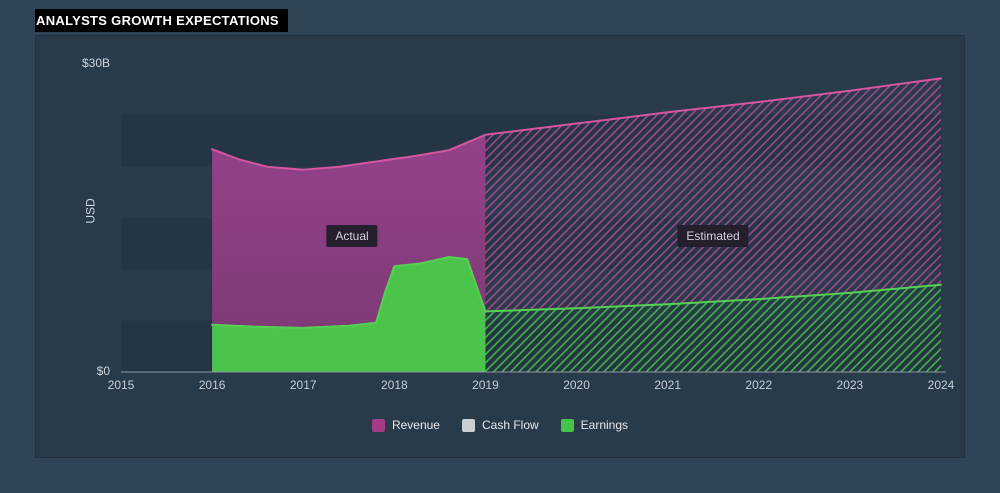  Describe the element at coordinates (95, 63) in the screenshot. I see `y-axis-max-label: $30B` at that location.